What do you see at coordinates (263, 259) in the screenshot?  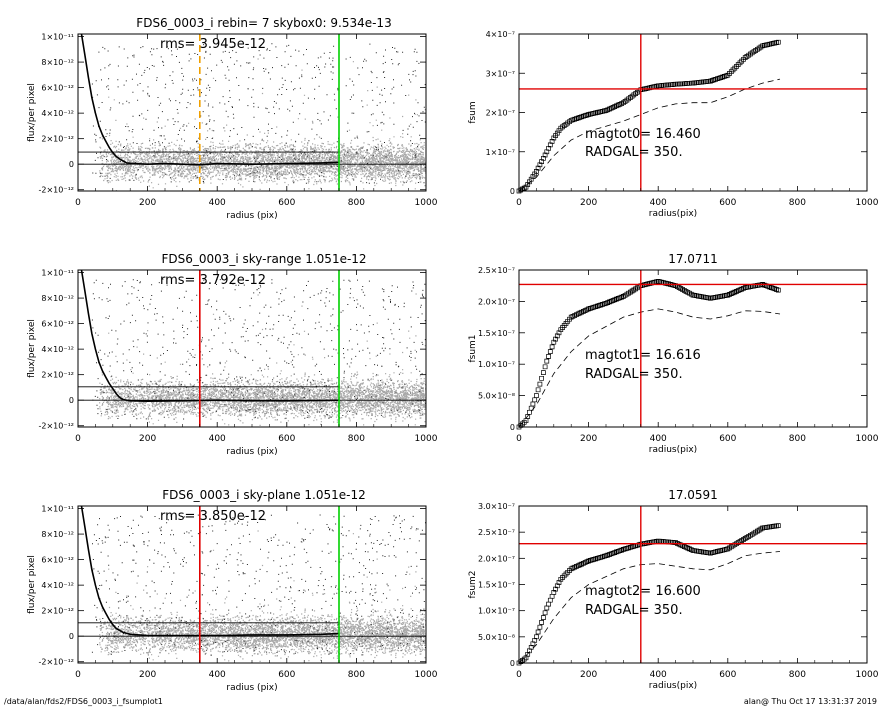 I see `panel-title: FDS6_0003_i sky-range 1.051e-12` at bounding box center [263, 259].